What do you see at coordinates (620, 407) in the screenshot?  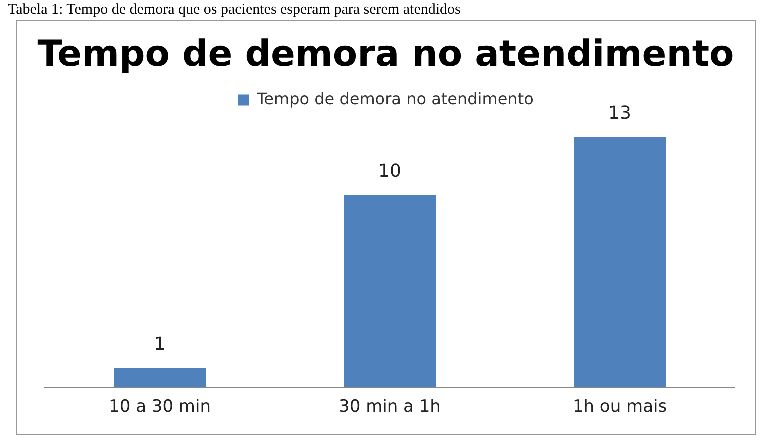 I see `x-tick-label: 1h ou mais` at bounding box center [620, 407].